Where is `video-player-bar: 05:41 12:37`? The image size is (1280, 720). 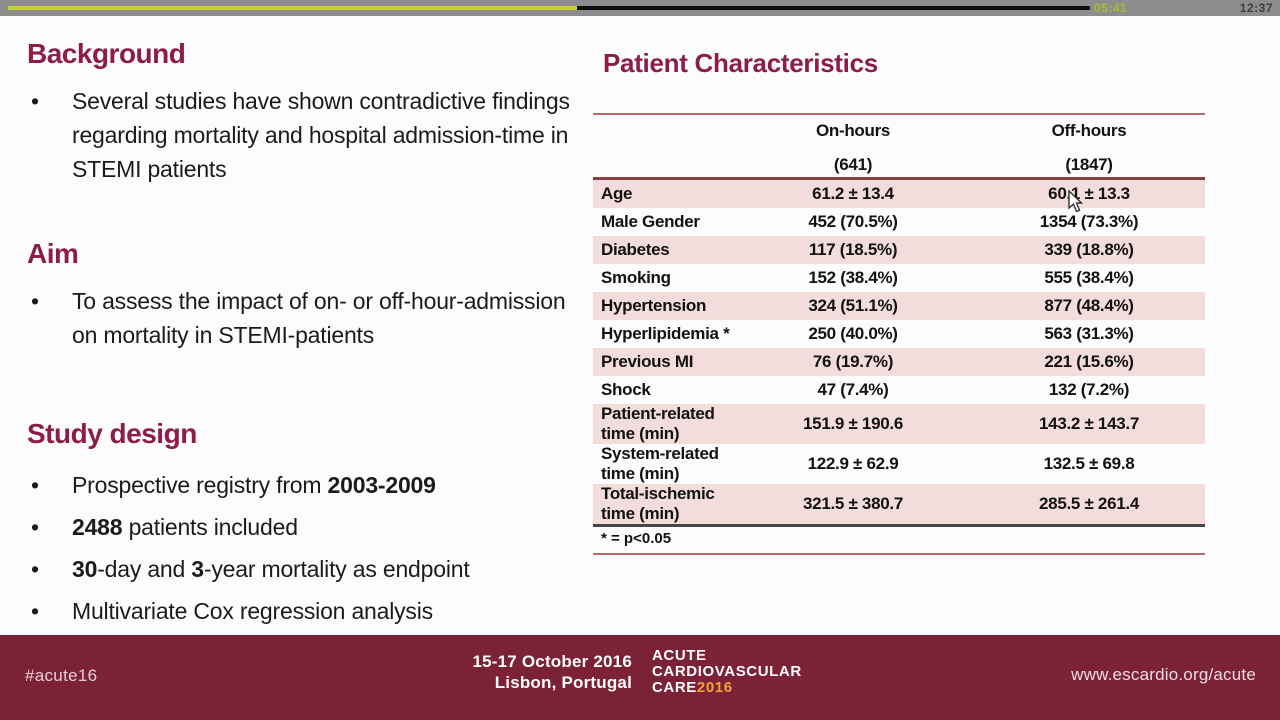 video-player-bar: 05:41 12:37 is located at coordinates (640, 8).